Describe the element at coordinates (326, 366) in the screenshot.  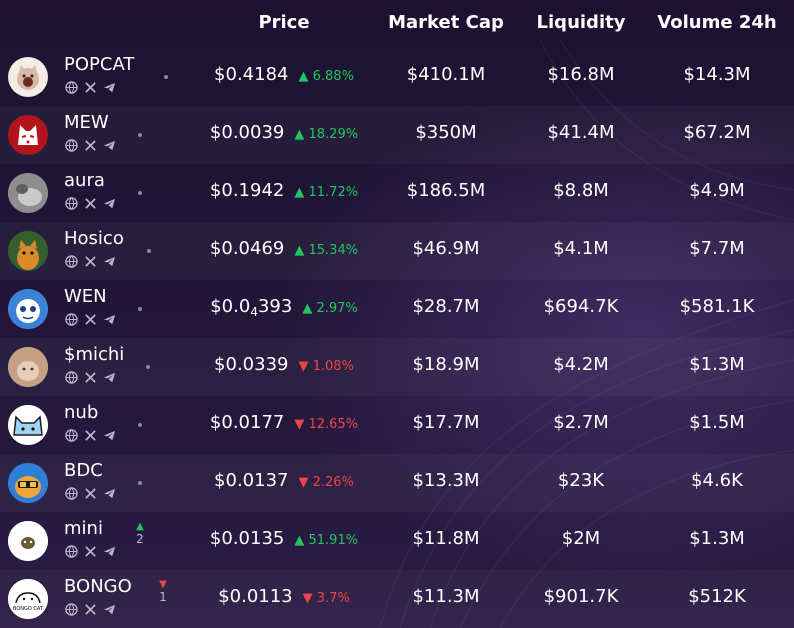
I see `price-change: ▼ 1.08%` at that location.